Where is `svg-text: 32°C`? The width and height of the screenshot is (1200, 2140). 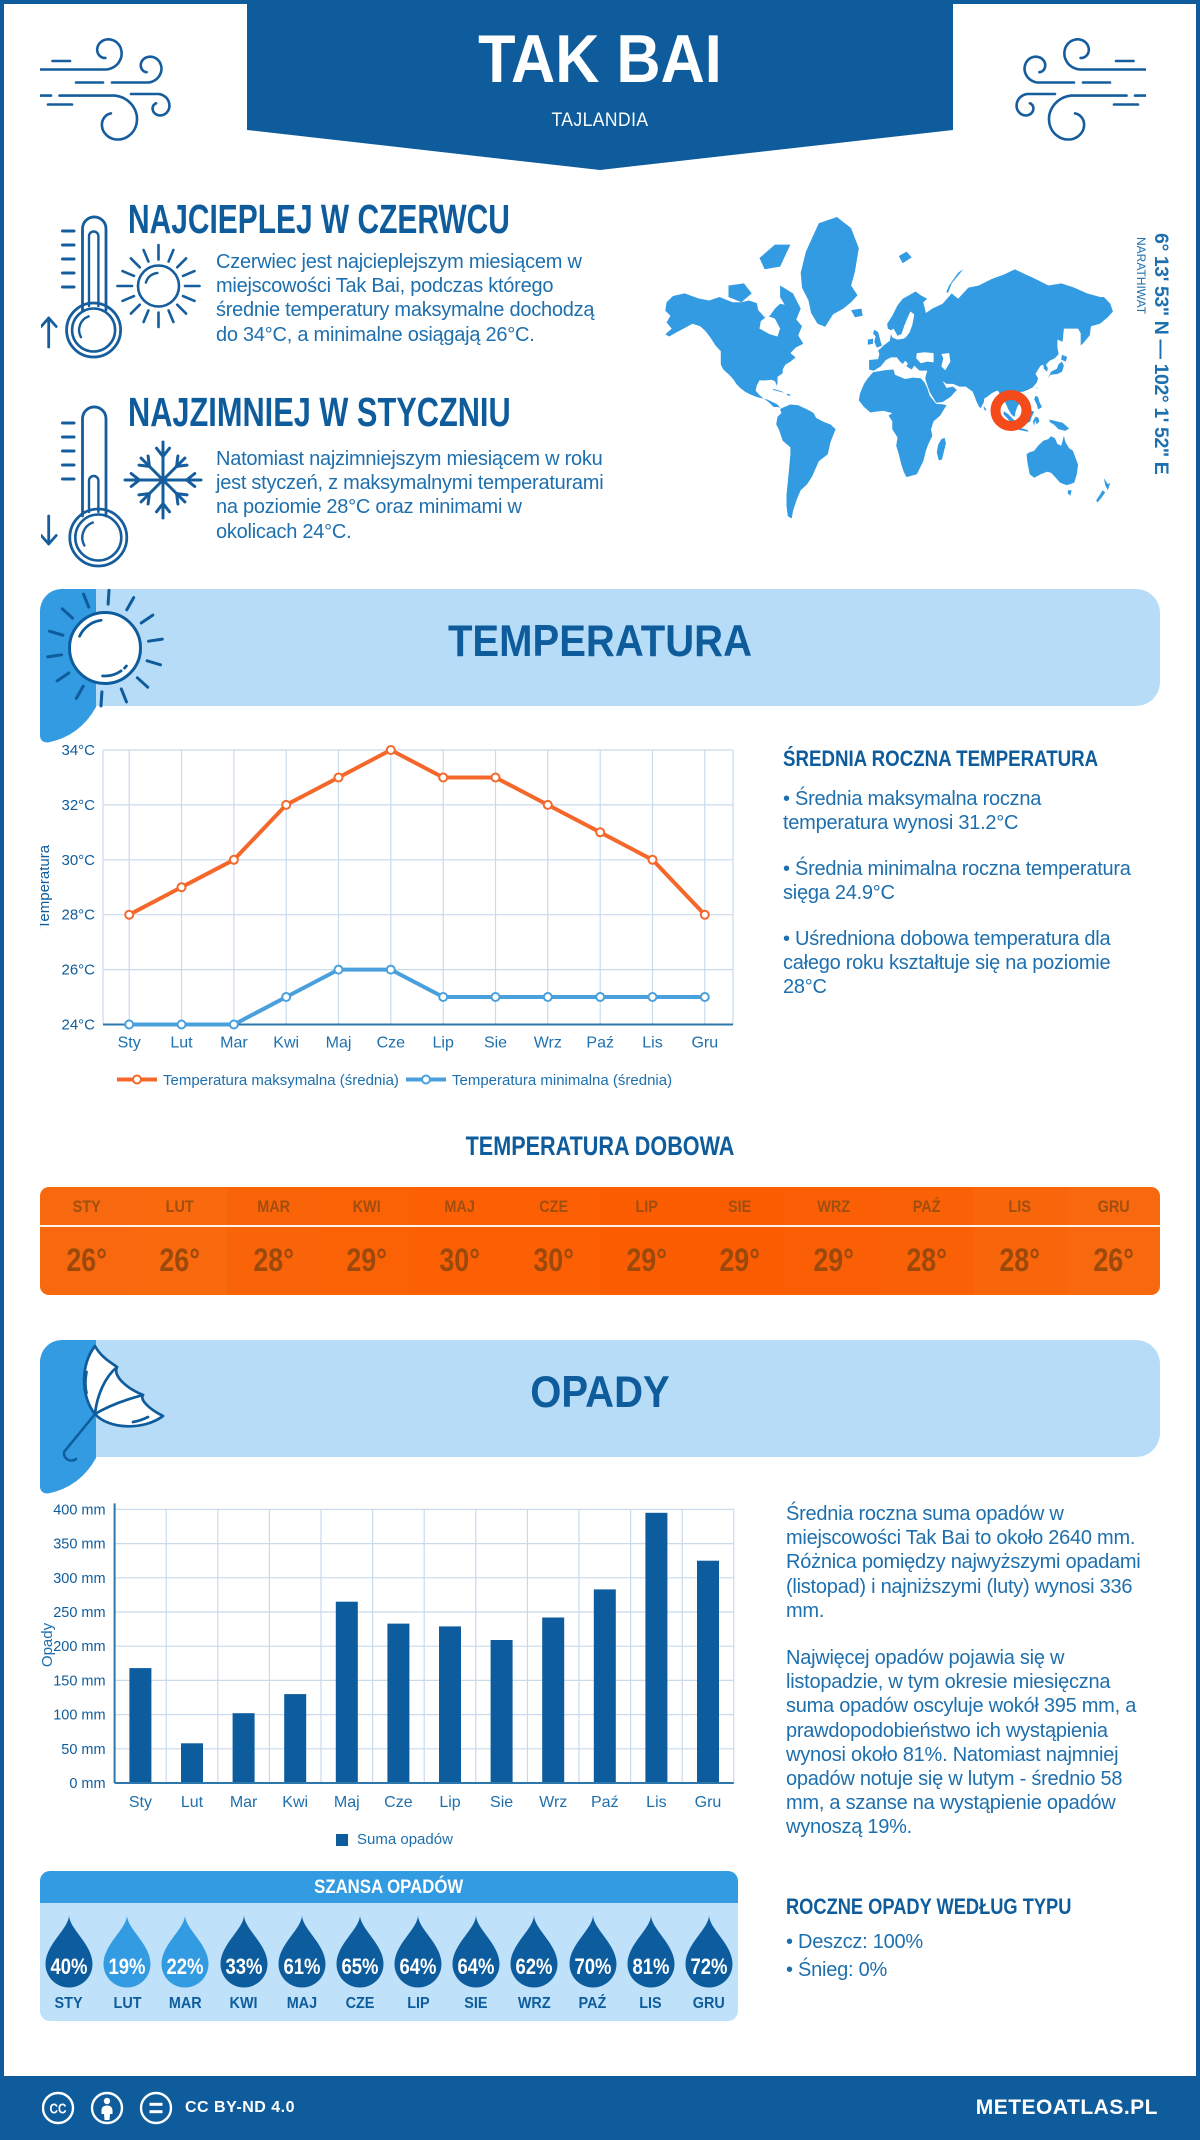 svg-text: 32°C is located at coordinates (78, 805).